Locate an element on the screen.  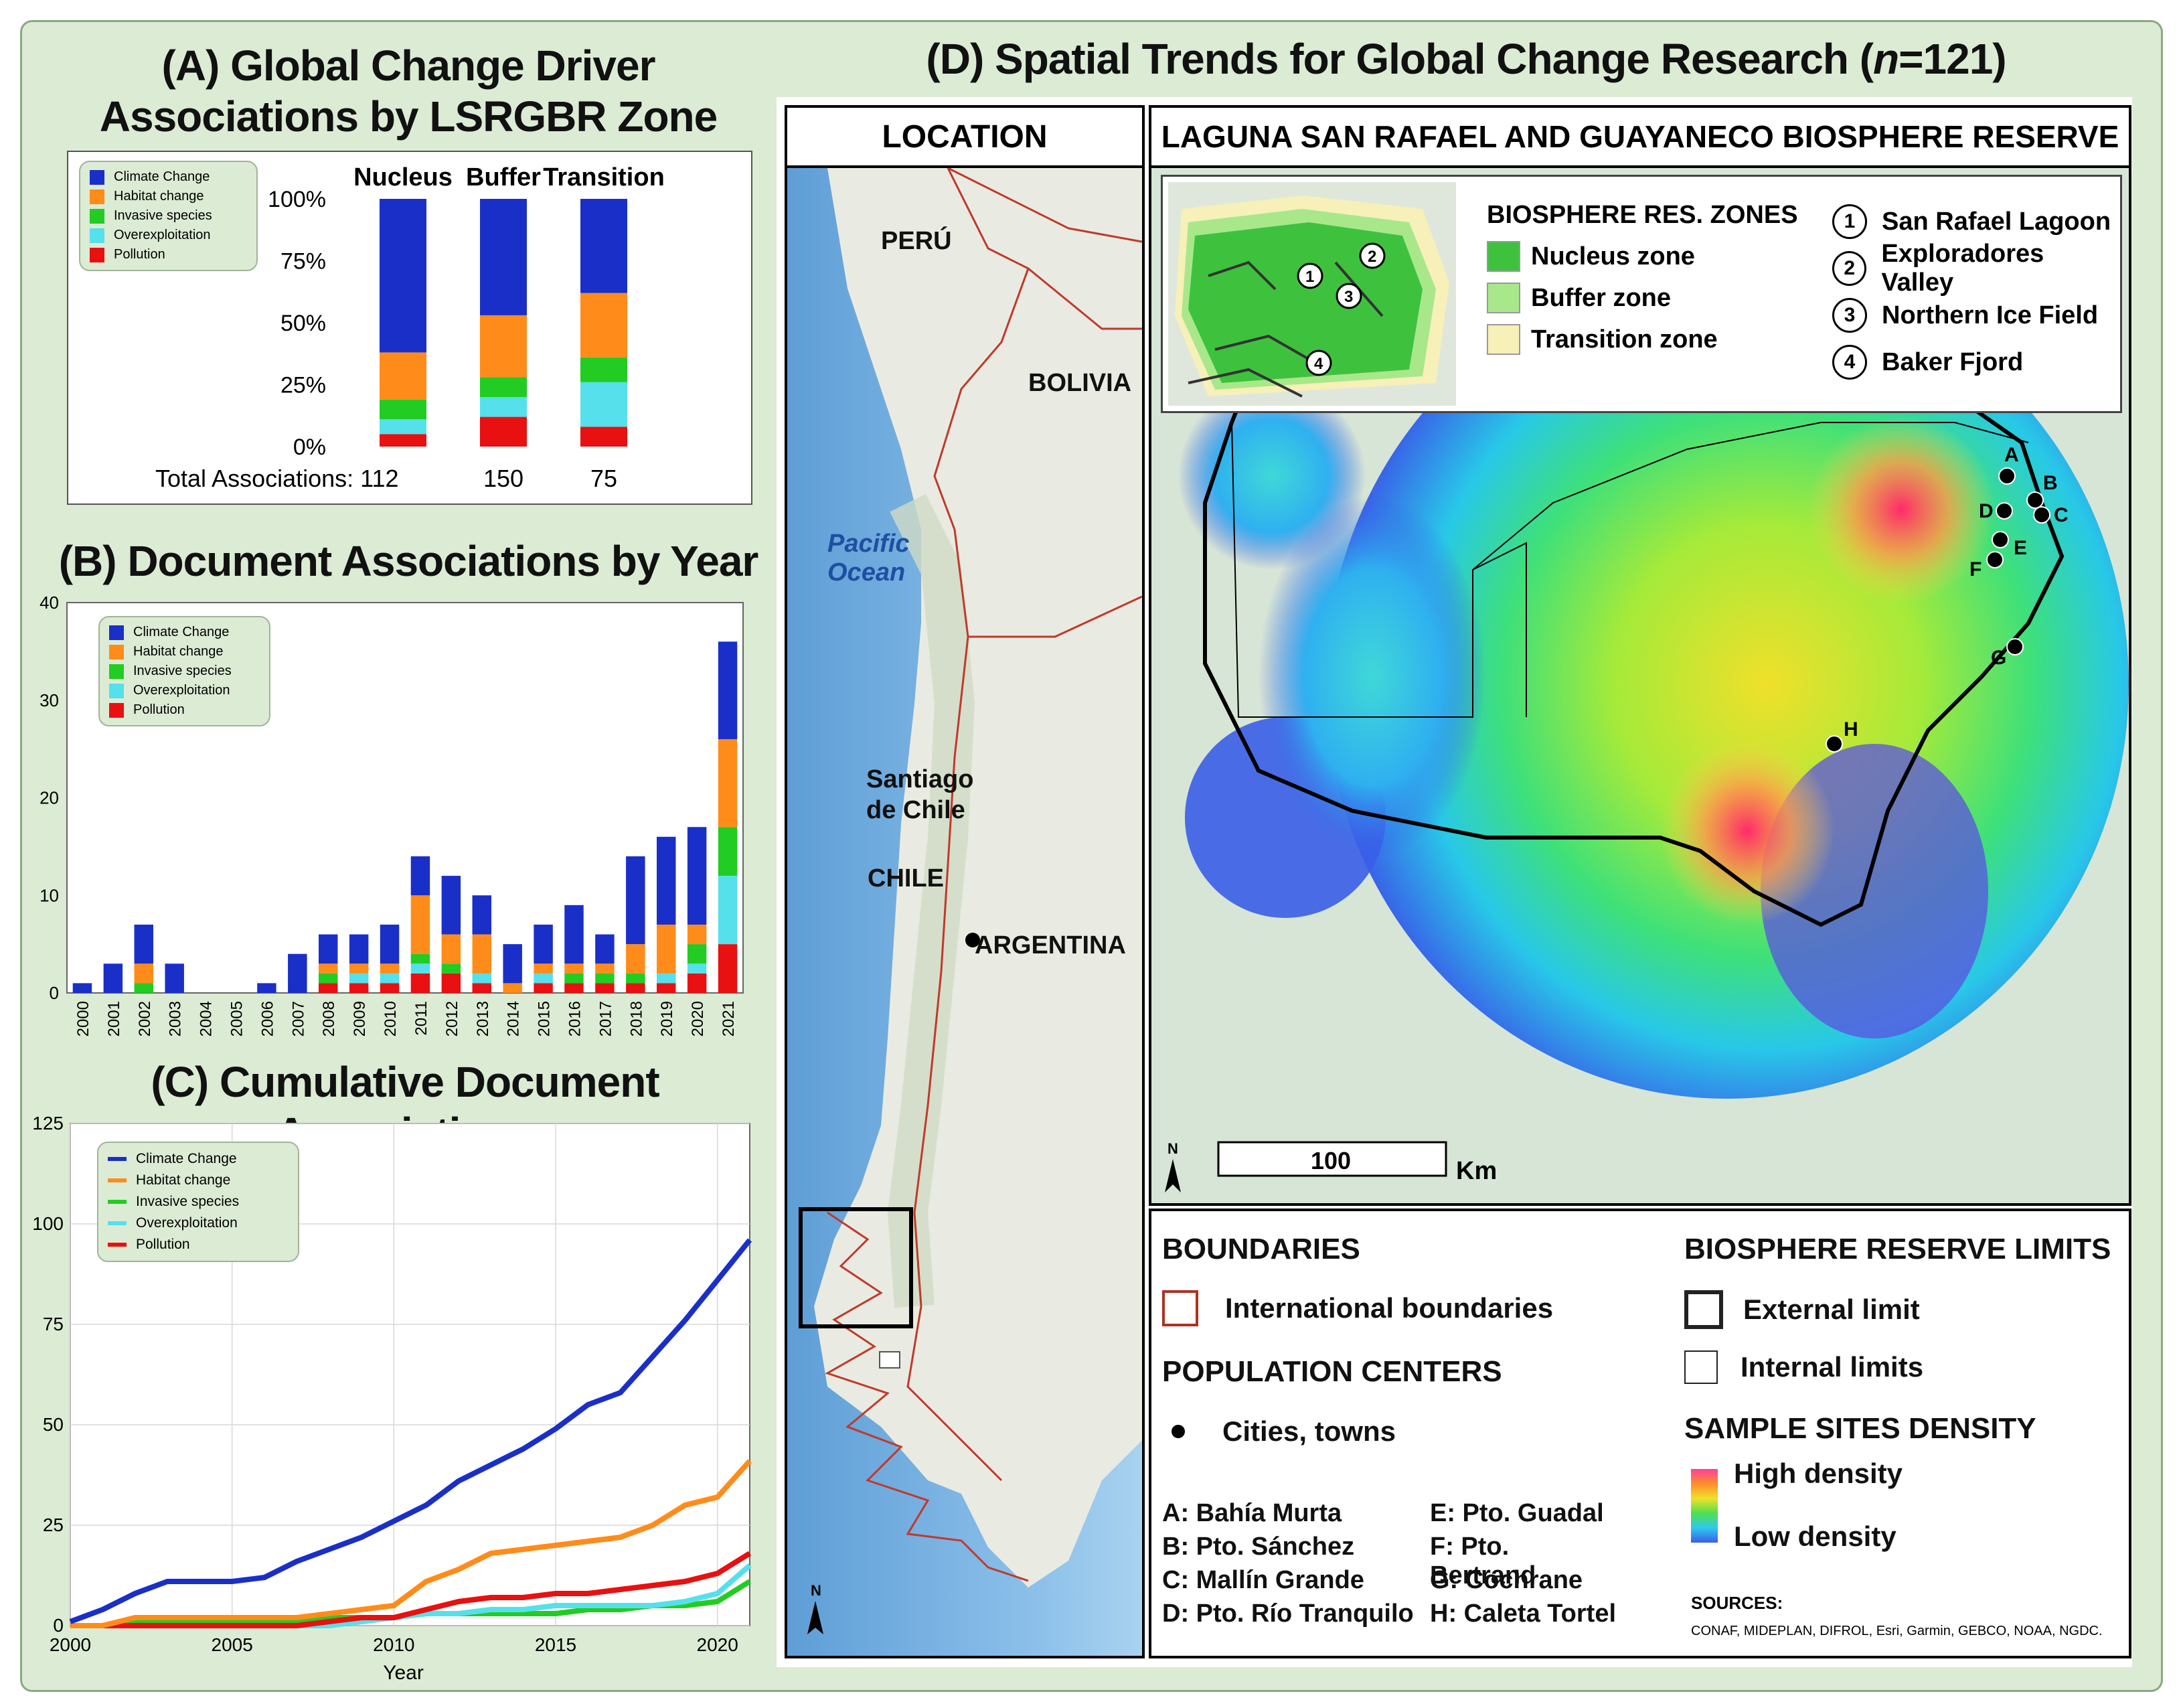
population-heading: POPULATION CENTERS is located at coordinates (1332, 1372).